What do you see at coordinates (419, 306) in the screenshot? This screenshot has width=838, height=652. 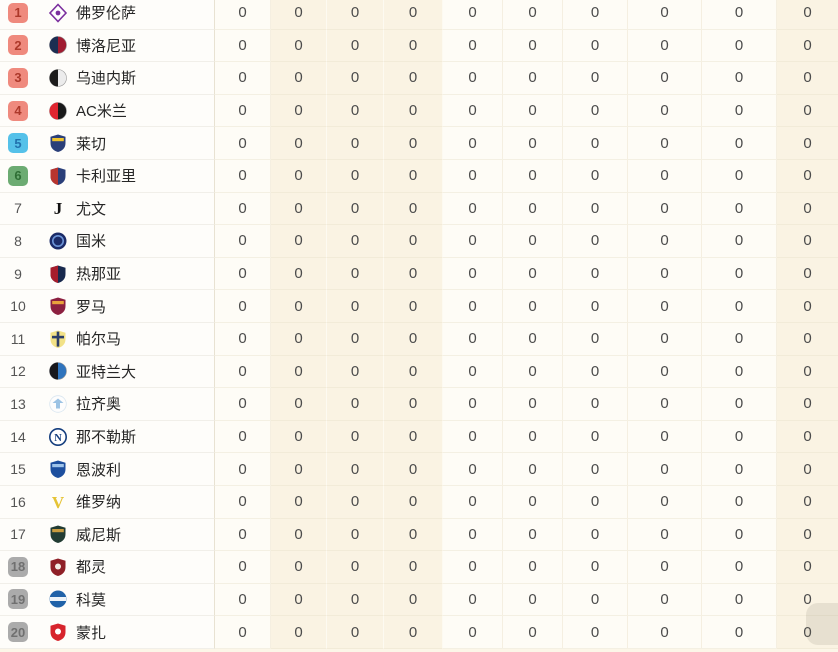 I see `table-row: 10 罗马 0 0 0 0 0 0 0 0 0 0` at bounding box center [419, 306].